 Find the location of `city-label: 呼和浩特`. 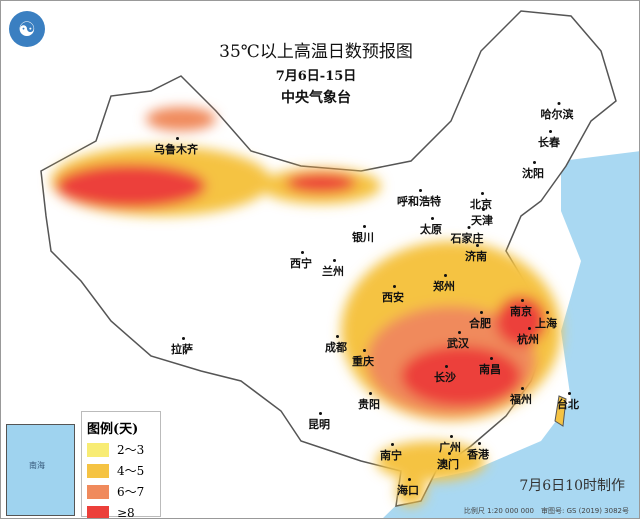

city-label: 呼和浩特 is located at coordinates (419, 198).